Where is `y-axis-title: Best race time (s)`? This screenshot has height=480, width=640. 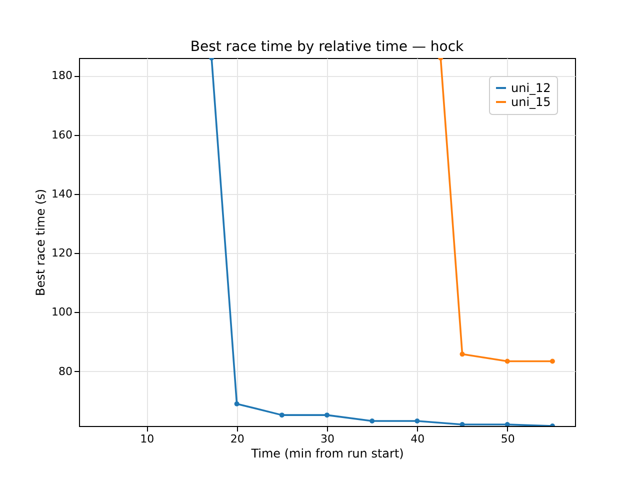
y-axis-title: Best race time (s) is located at coordinates (41, 242).